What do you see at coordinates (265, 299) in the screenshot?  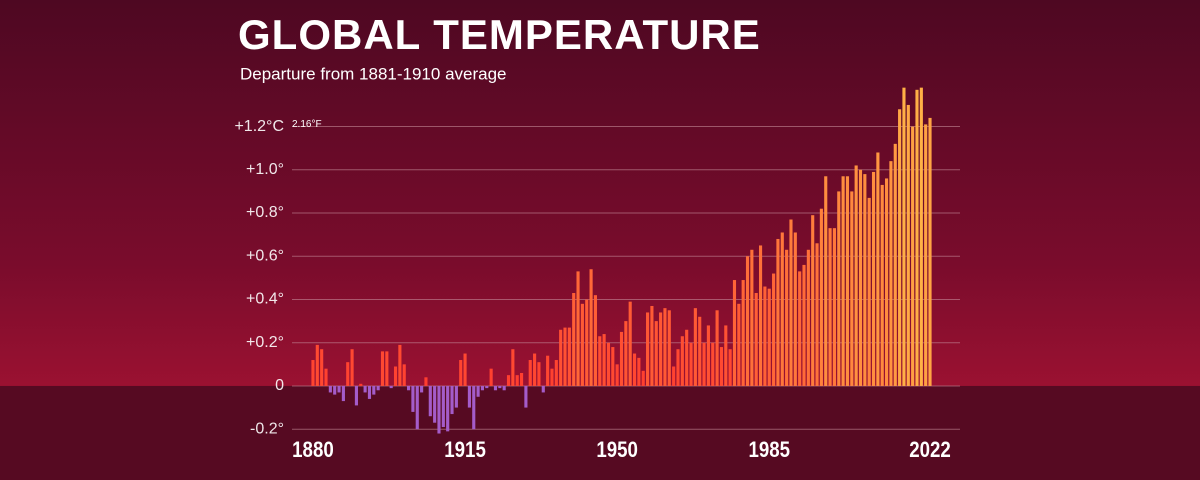 I see `y-tick-label: +0.4°` at bounding box center [265, 299].